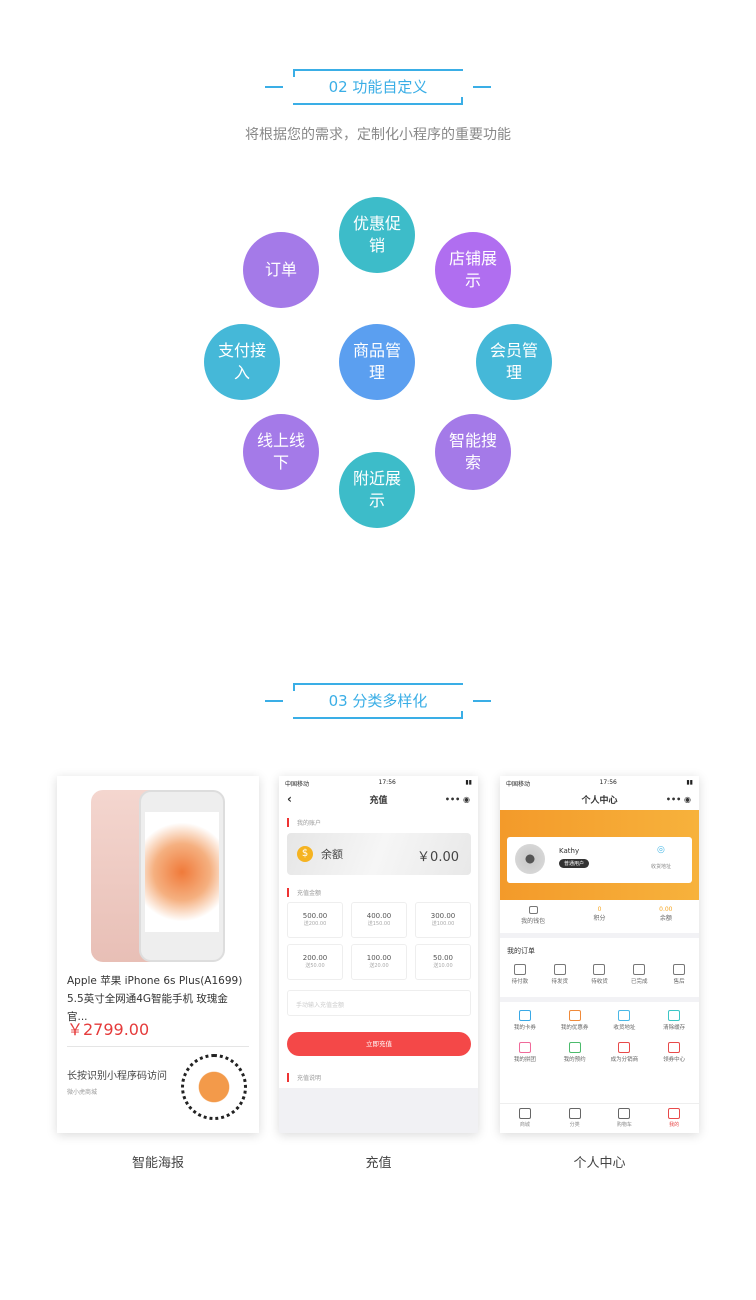 The image size is (756, 1300). What do you see at coordinates (473, 270) in the screenshot?
I see `feature-circle: 店铺展示` at bounding box center [473, 270].